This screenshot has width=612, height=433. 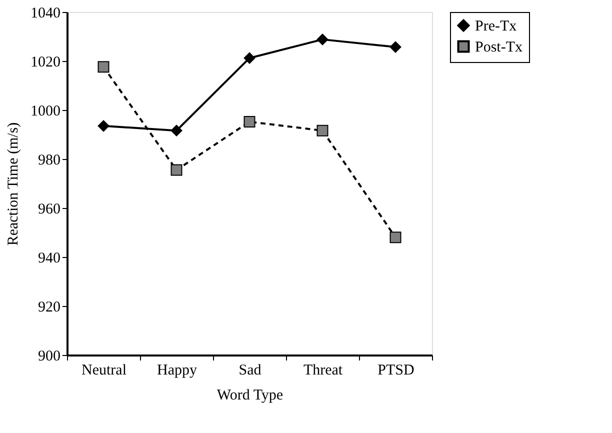 I want to click on legend-label: Post-Tx, so click(x=499, y=48).